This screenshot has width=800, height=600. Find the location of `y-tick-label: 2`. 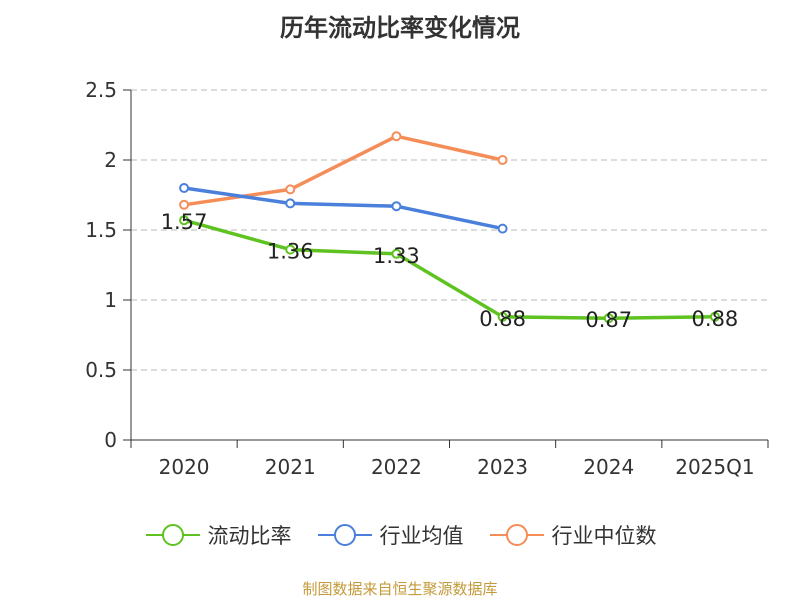

y-tick-label: 2 is located at coordinates (110, 160).